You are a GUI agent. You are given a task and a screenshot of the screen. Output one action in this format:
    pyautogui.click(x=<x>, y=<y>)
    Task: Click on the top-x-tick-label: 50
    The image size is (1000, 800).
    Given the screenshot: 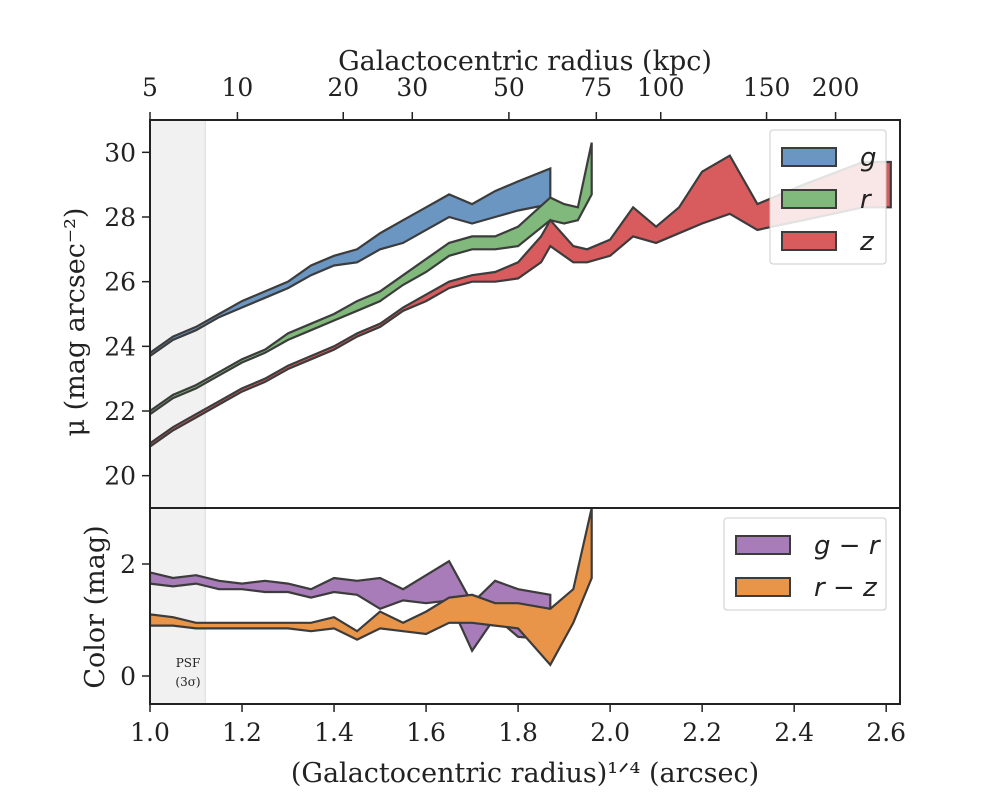 What is the action you would take?
    pyautogui.click(x=509, y=87)
    